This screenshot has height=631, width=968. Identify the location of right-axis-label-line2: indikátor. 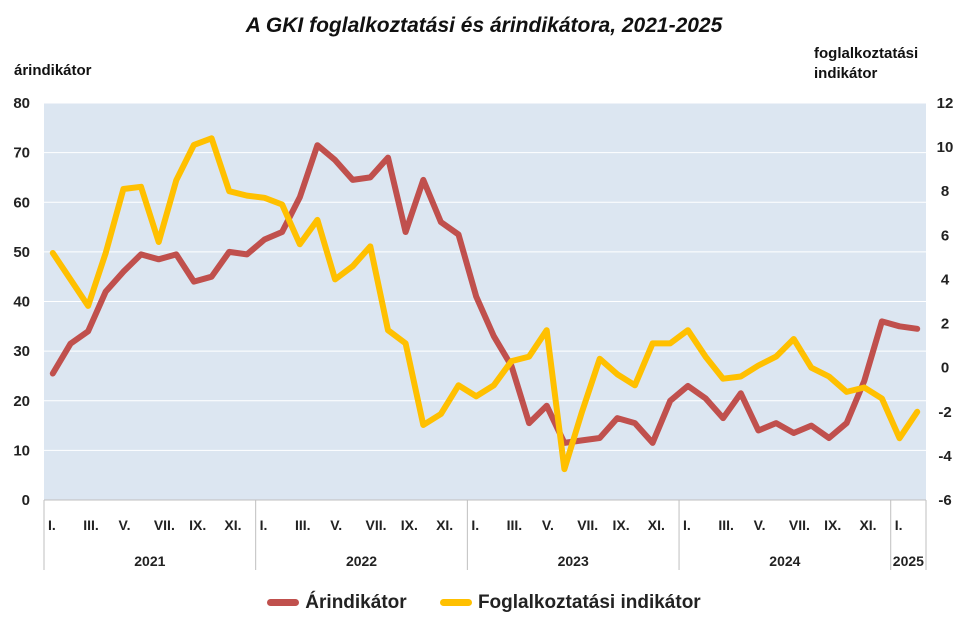
(846, 73).